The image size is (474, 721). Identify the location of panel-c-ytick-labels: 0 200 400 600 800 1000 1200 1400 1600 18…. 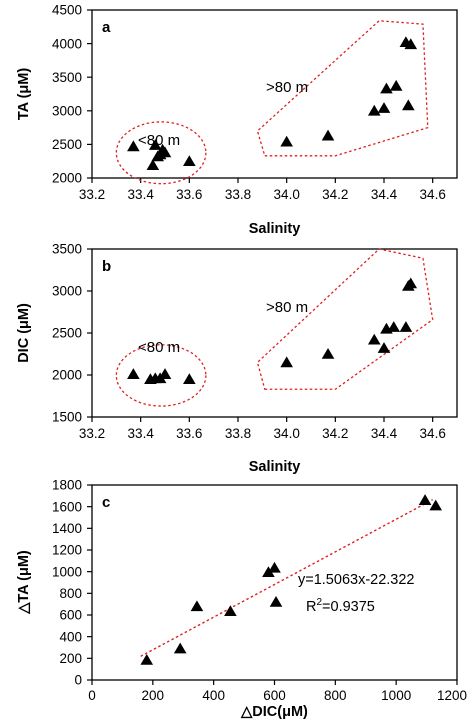
(67, 583).